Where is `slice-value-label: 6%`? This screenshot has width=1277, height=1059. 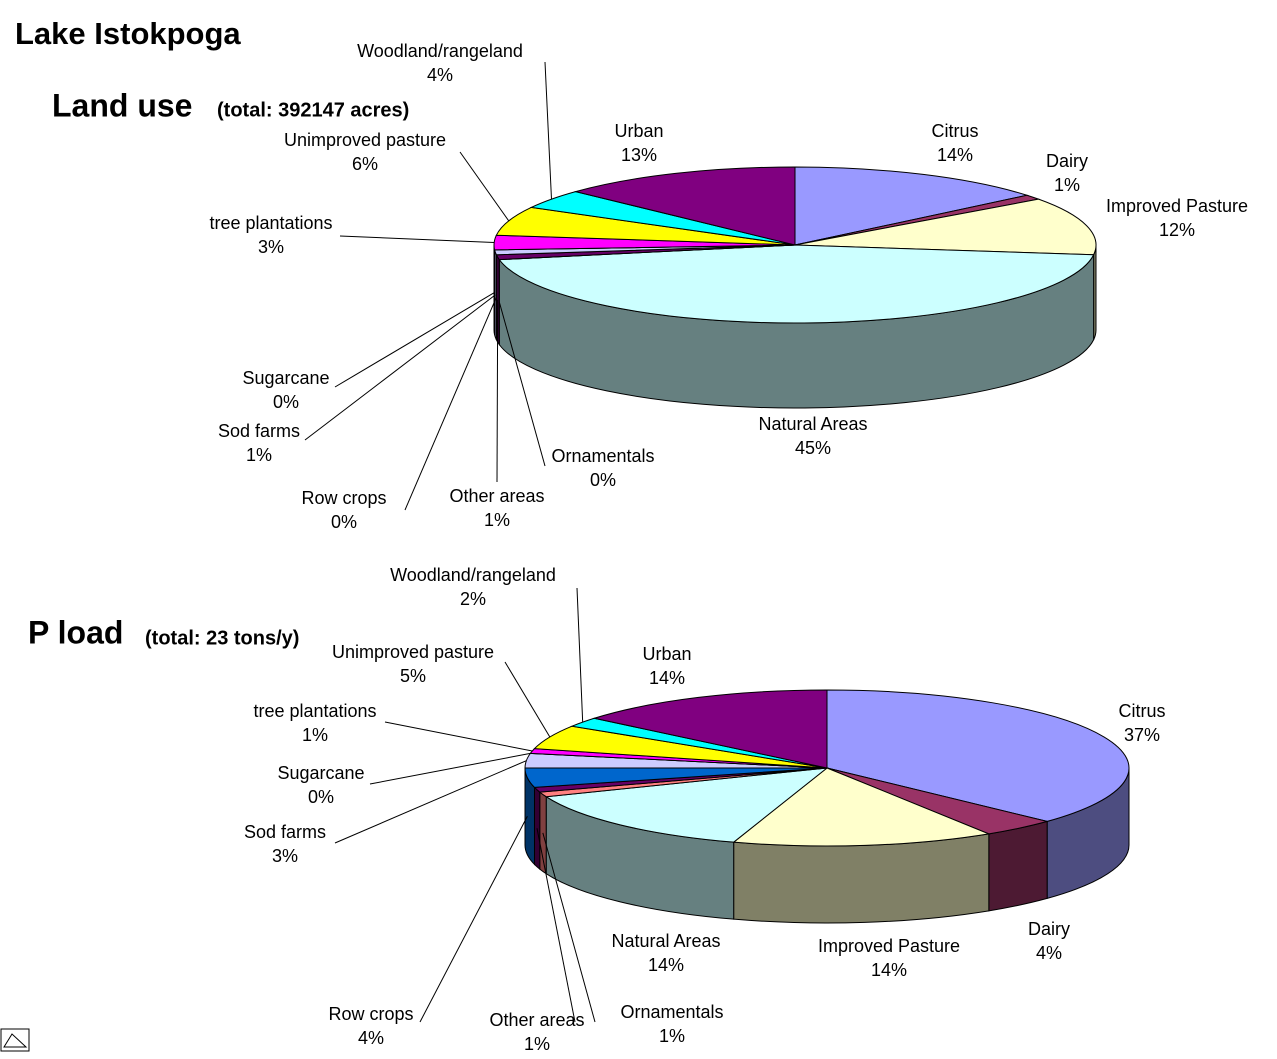 slice-value-label: 6% is located at coordinates (365, 164).